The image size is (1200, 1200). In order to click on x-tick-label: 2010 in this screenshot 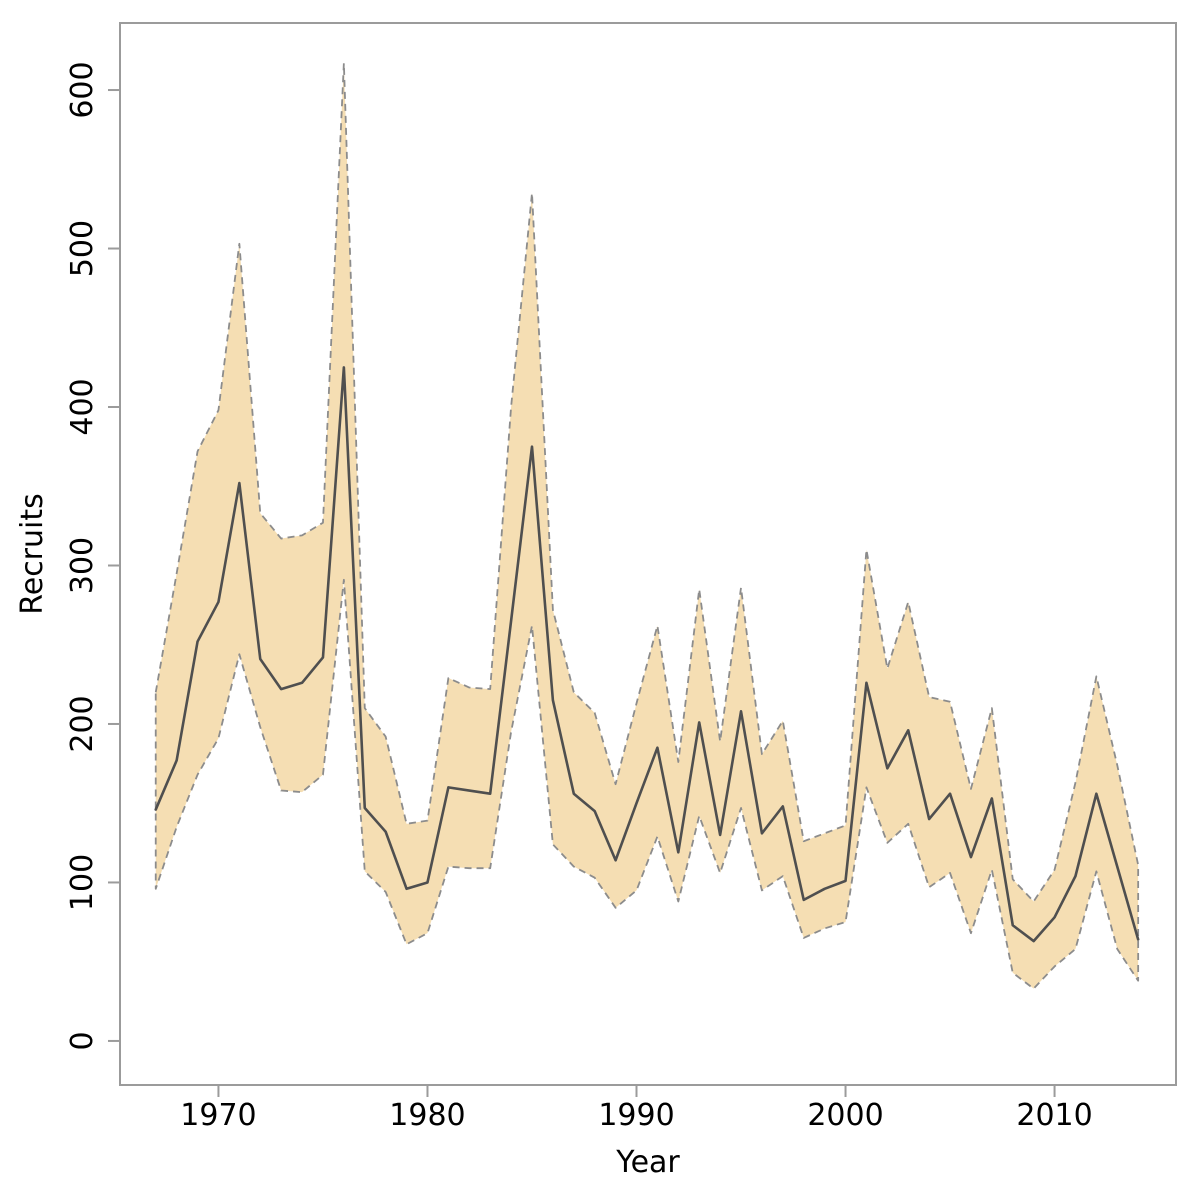, I will do `click(1054, 1115)`.